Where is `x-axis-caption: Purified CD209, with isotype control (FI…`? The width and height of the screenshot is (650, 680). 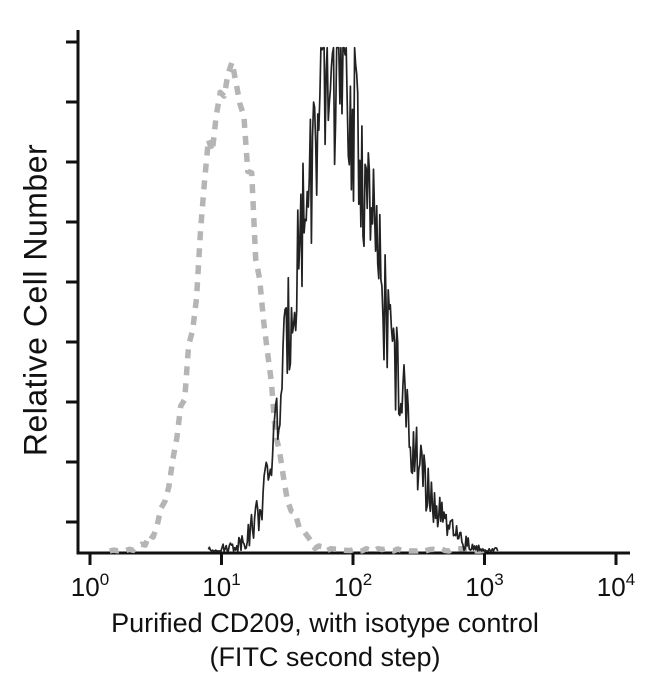 x-axis-caption: Purified CD209, with isotype control (FI… is located at coordinates (325, 640).